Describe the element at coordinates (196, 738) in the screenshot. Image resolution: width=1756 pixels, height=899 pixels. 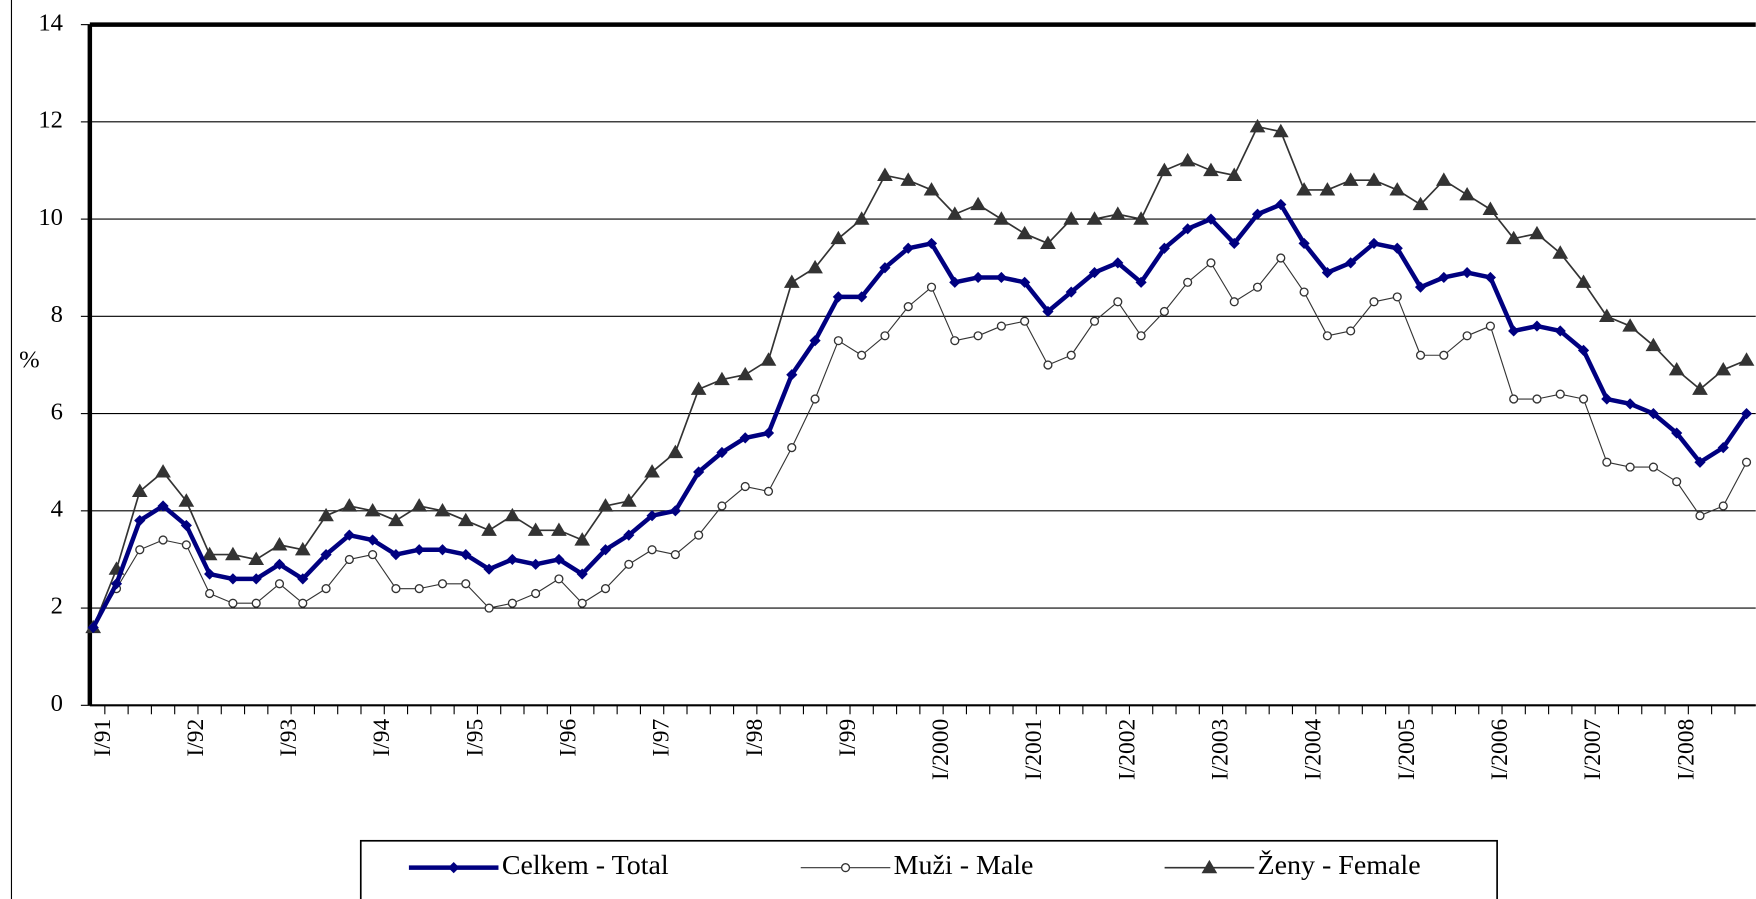
I see `x-tick-label: I/92` at that location.